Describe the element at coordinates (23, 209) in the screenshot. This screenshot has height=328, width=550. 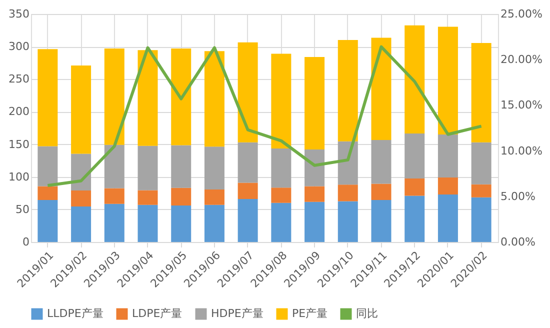
I see `y-tick-label: 50` at that location.